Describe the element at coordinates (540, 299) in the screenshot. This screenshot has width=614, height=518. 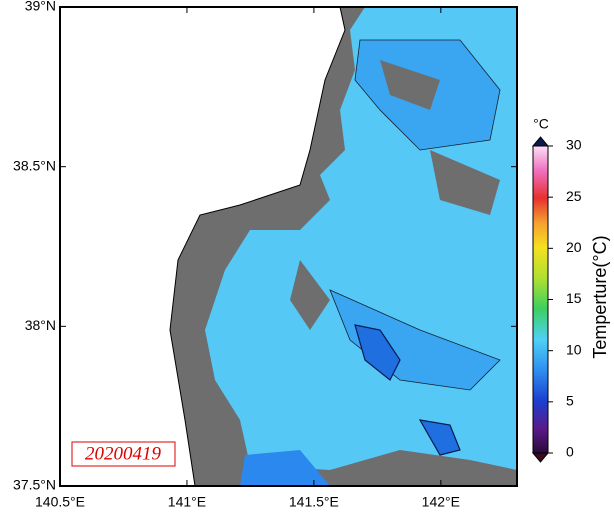
I see `colorbar` at that location.